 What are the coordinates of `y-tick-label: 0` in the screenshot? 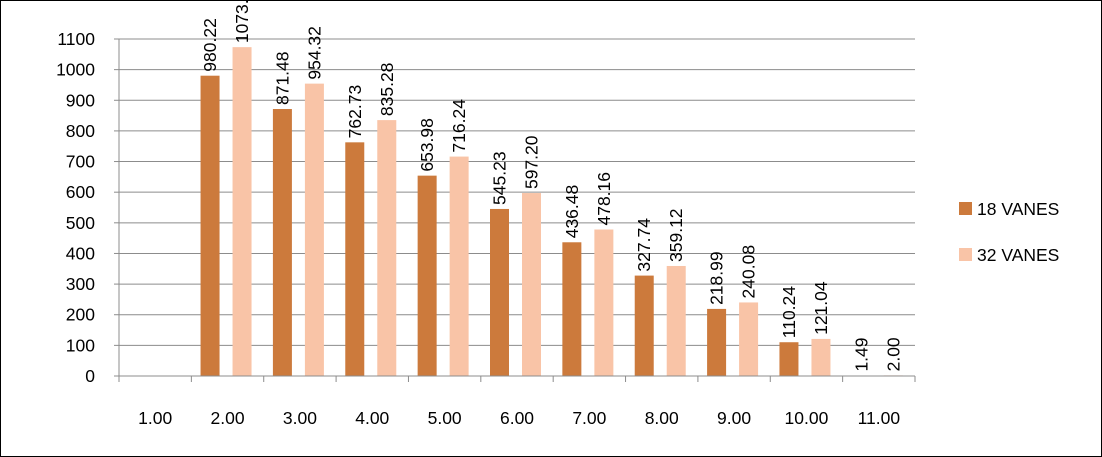 It's located at (90, 376).